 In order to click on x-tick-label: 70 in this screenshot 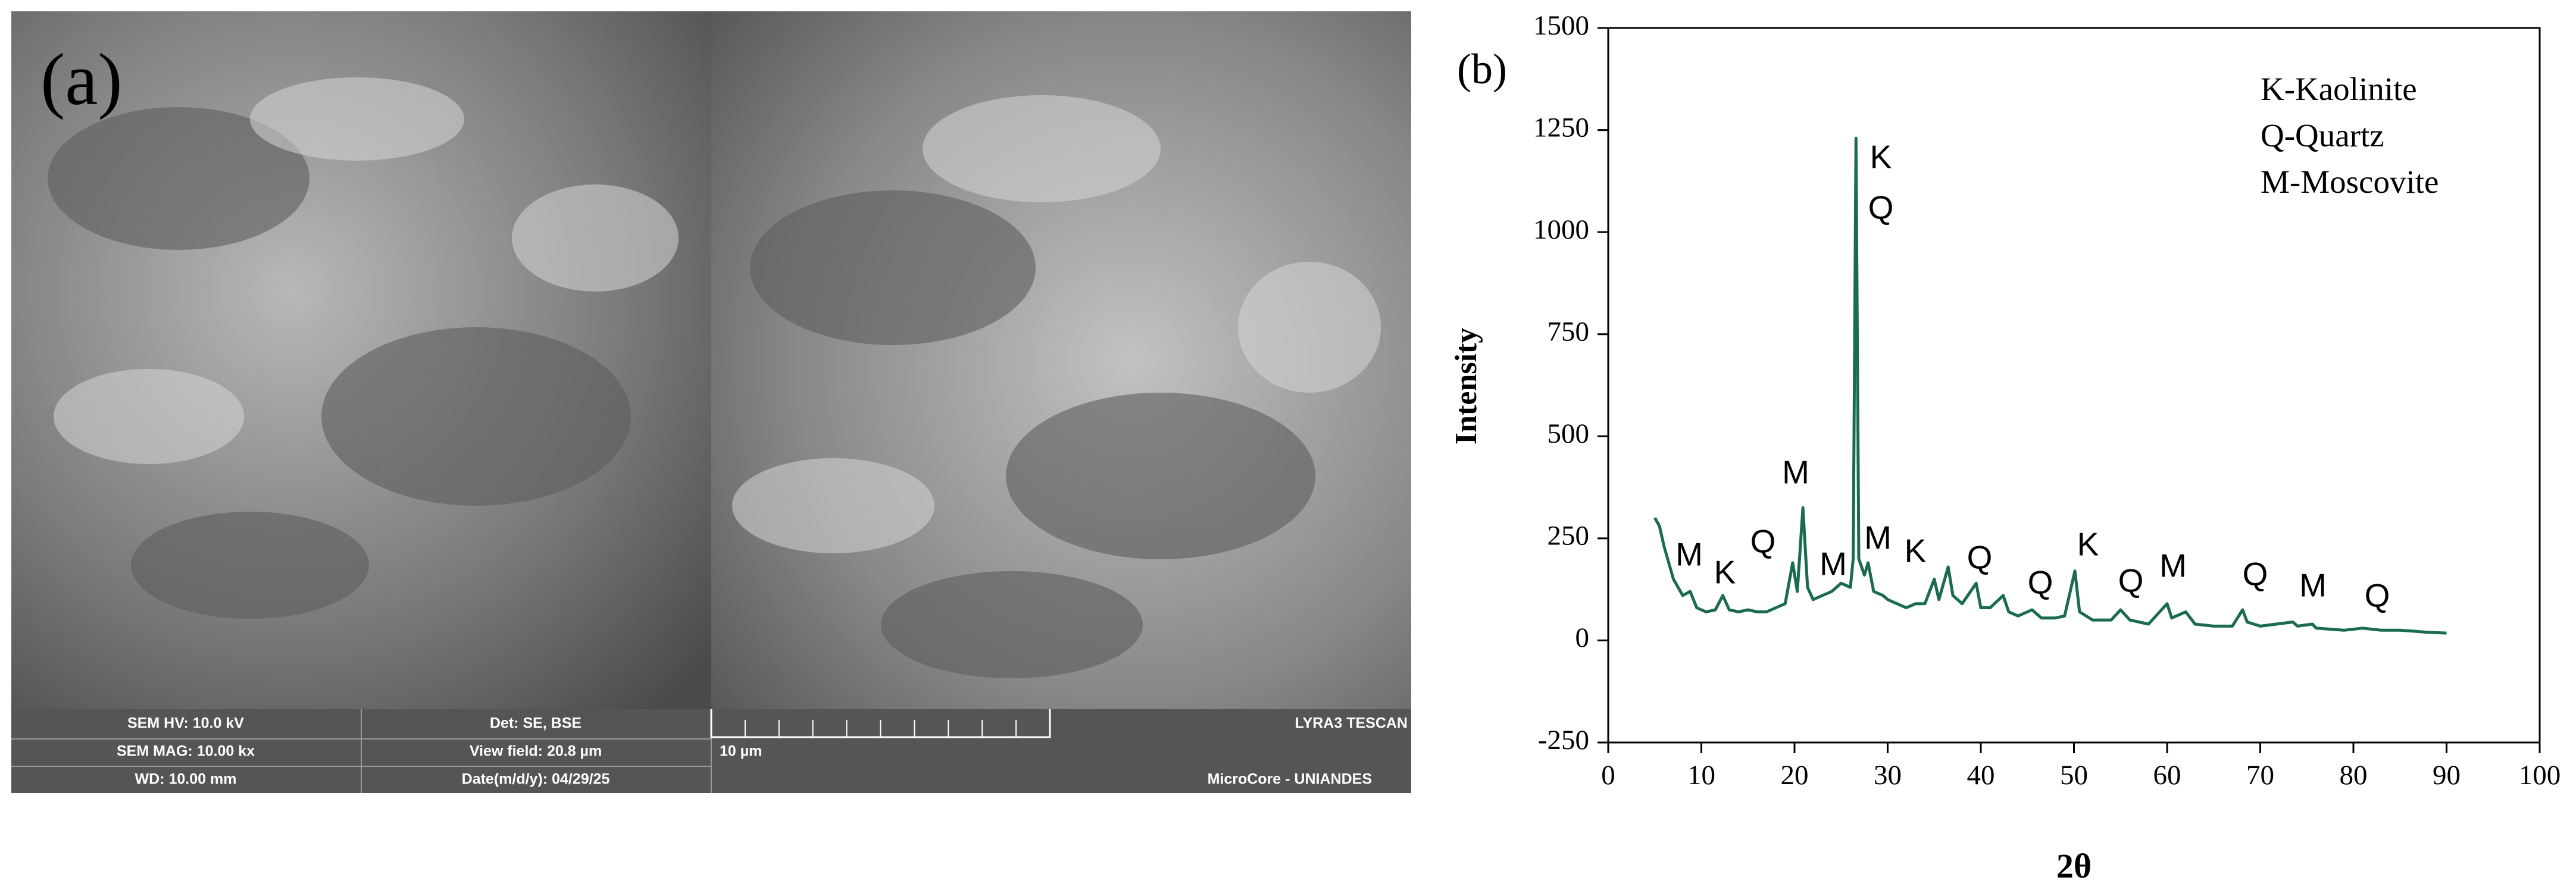, I will do `click(2260, 775)`.